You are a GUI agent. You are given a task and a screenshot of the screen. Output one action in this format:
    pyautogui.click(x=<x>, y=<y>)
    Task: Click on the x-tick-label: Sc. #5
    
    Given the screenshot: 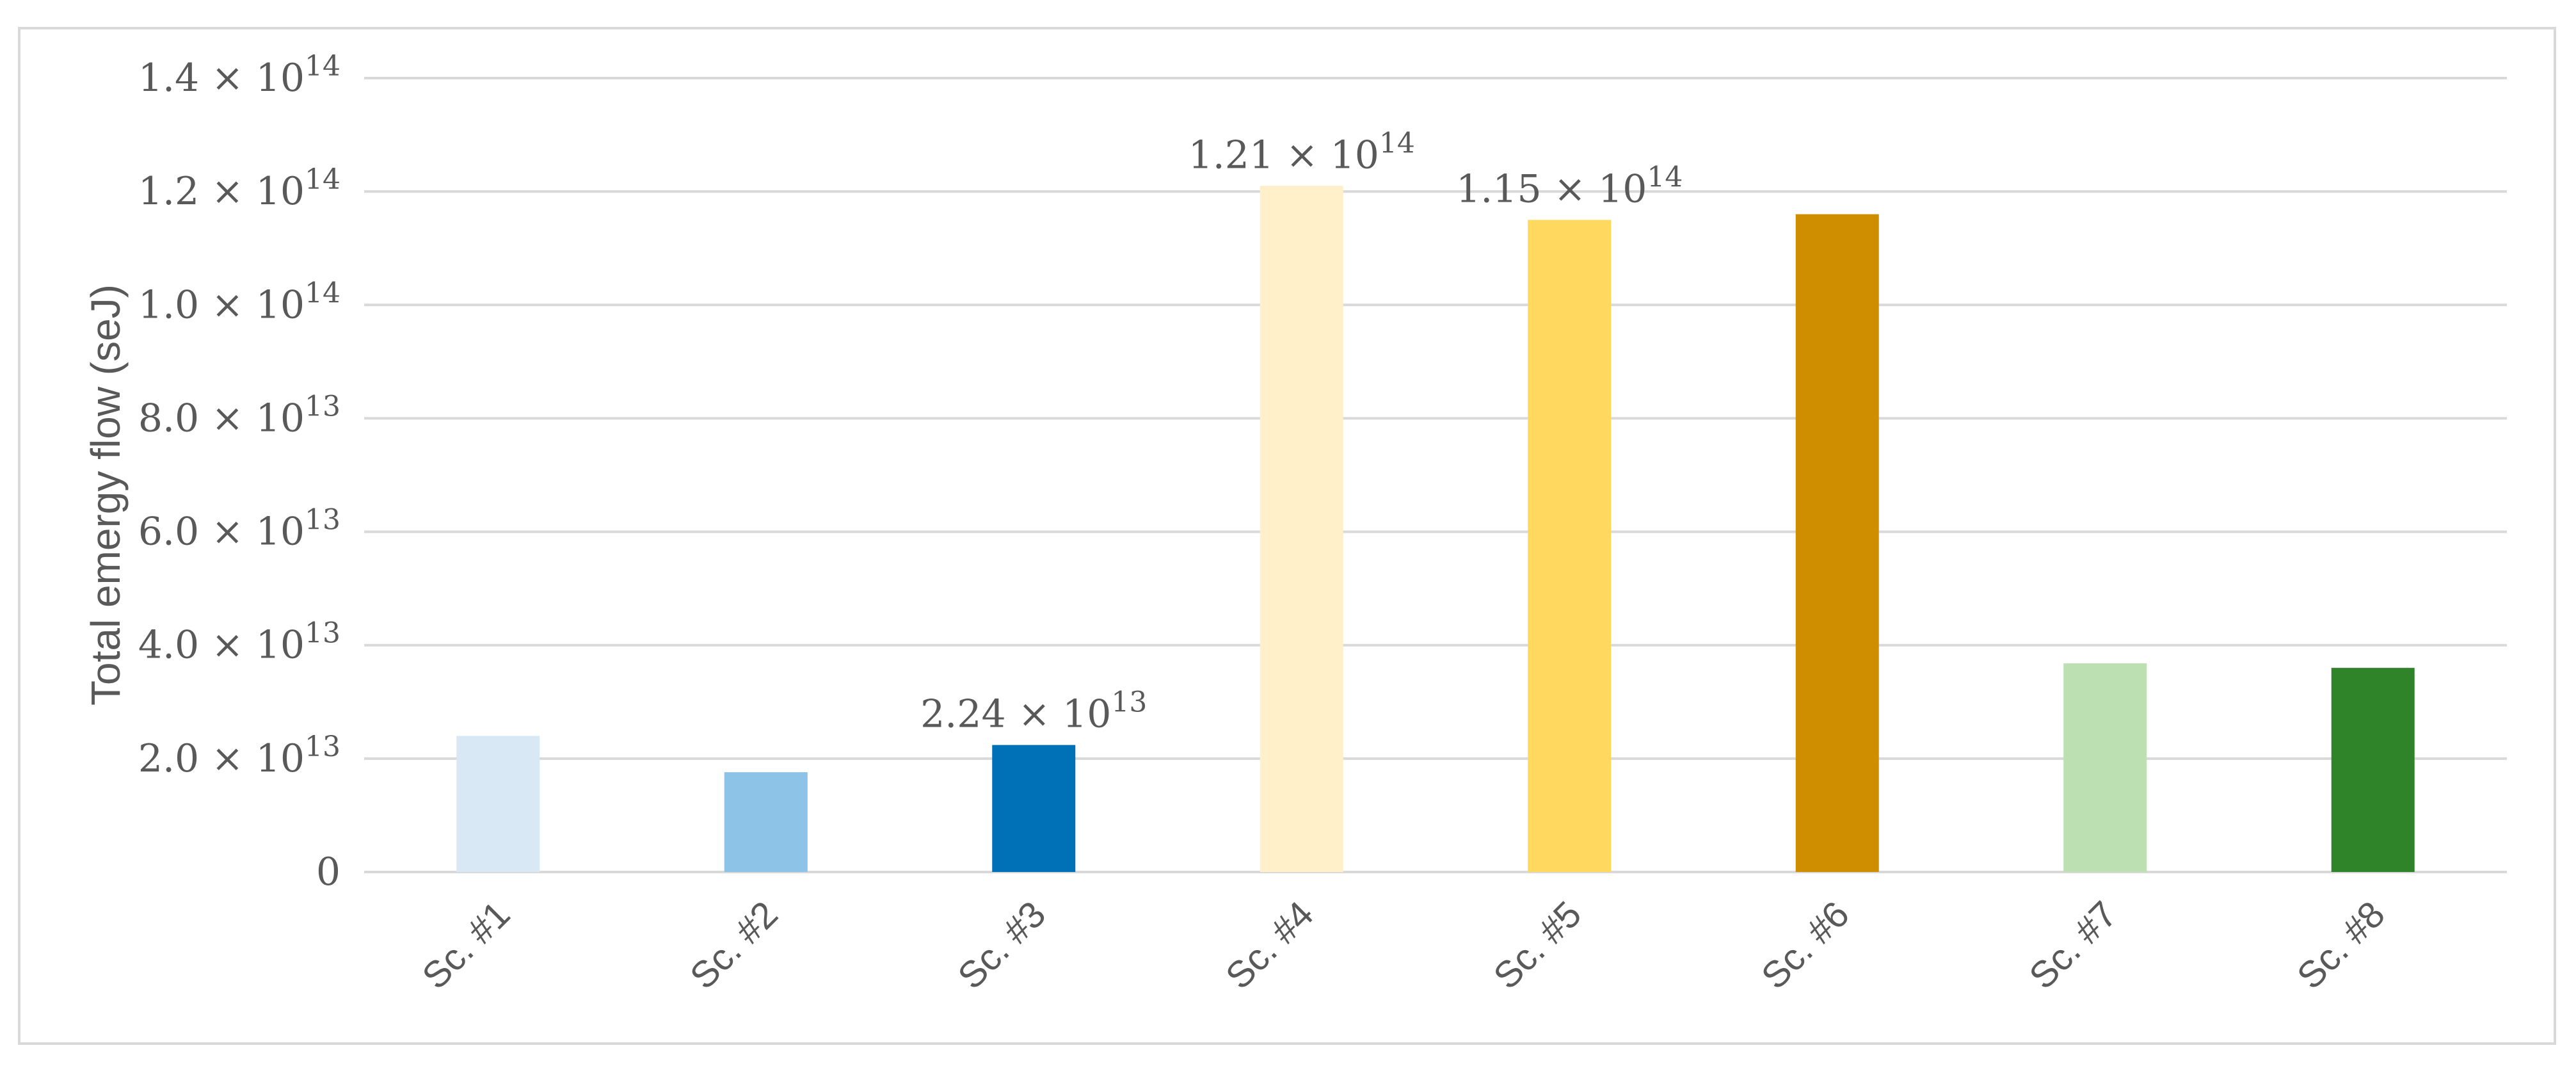 What is the action you would take?
    pyautogui.click(x=1537, y=945)
    